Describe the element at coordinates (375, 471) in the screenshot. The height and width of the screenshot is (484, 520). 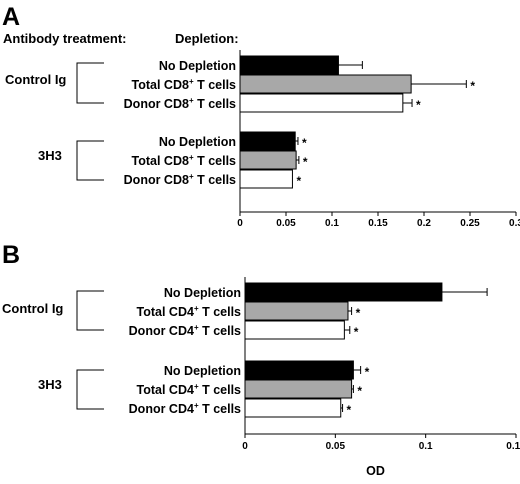
I see `panel-b-x-axis-label: OD` at that location.